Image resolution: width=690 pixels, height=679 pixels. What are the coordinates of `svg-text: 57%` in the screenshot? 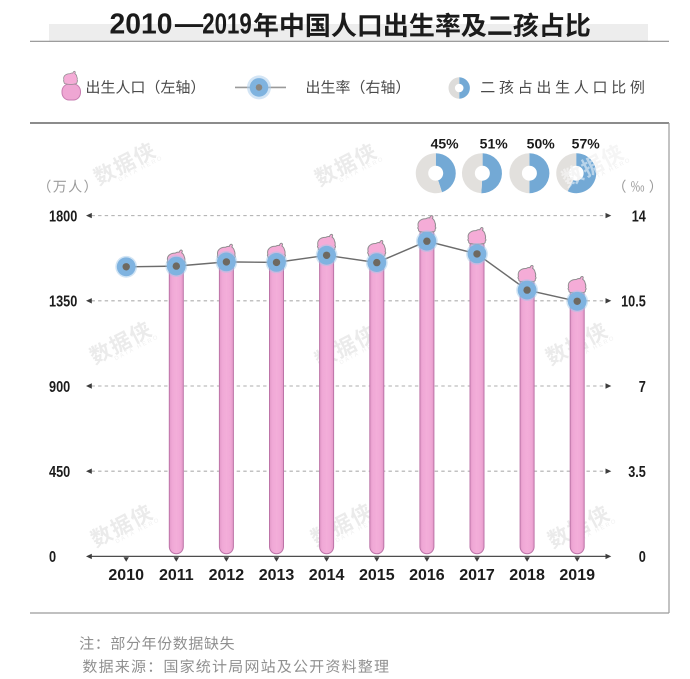 It's located at (586, 144).